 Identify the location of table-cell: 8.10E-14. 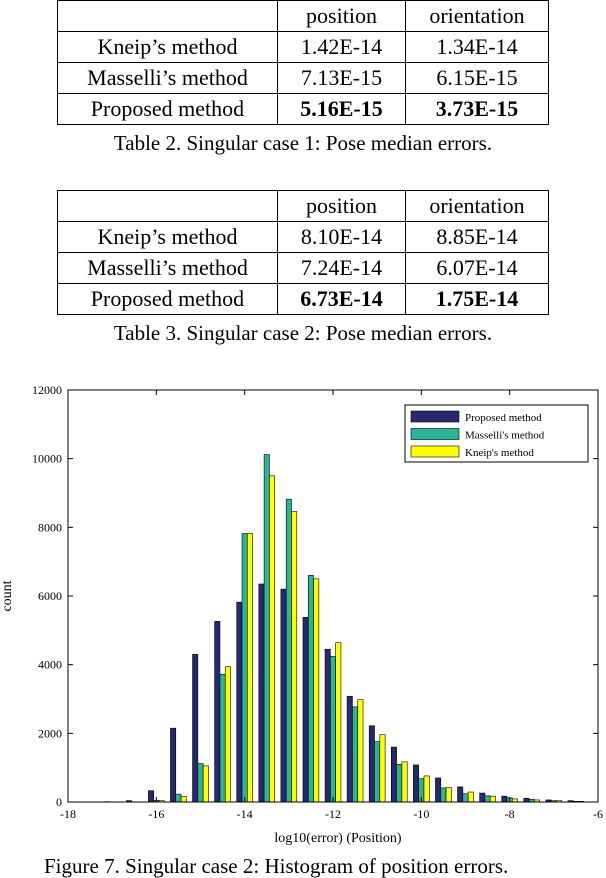
(342, 237).